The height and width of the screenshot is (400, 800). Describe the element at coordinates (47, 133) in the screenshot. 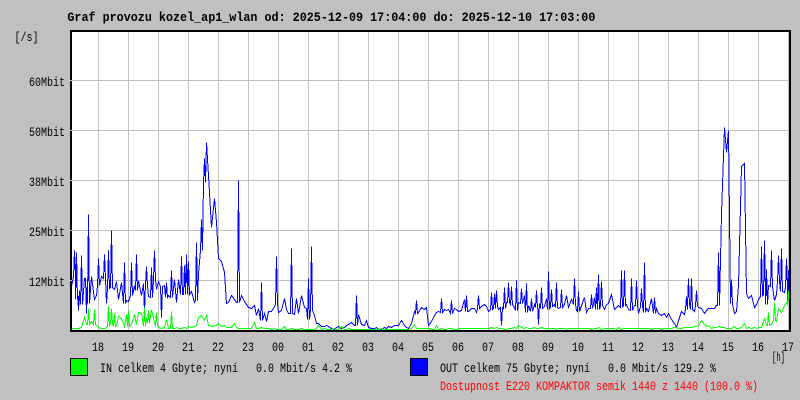

I see `svg-text: 50Mbit` at that location.